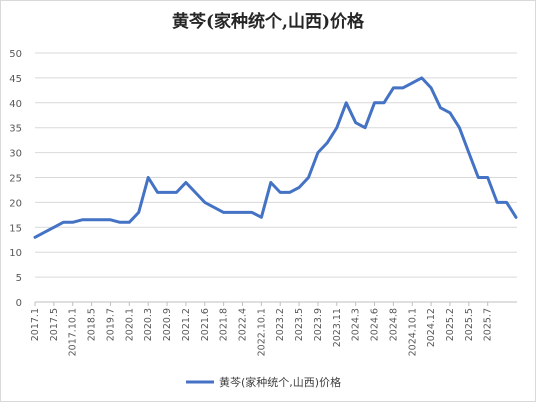 The height and width of the screenshot is (402, 536). Describe the element at coordinates (261, 332) in the screenshot. I see `x-tick-label: 2022.10.1` at that location.